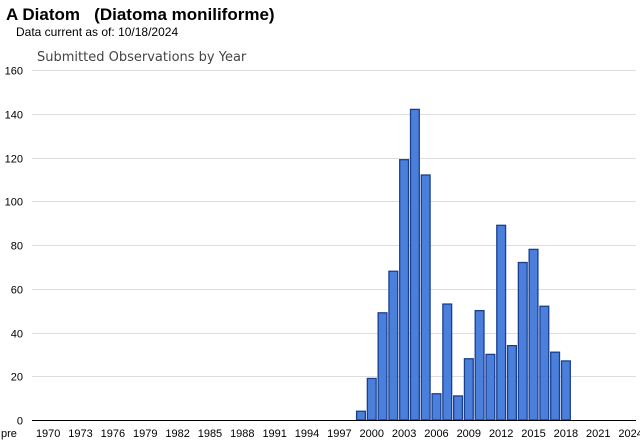 Image resolution: width=640 pixels, height=442 pixels. I want to click on x-tick-label: 1997, so click(339, 434).